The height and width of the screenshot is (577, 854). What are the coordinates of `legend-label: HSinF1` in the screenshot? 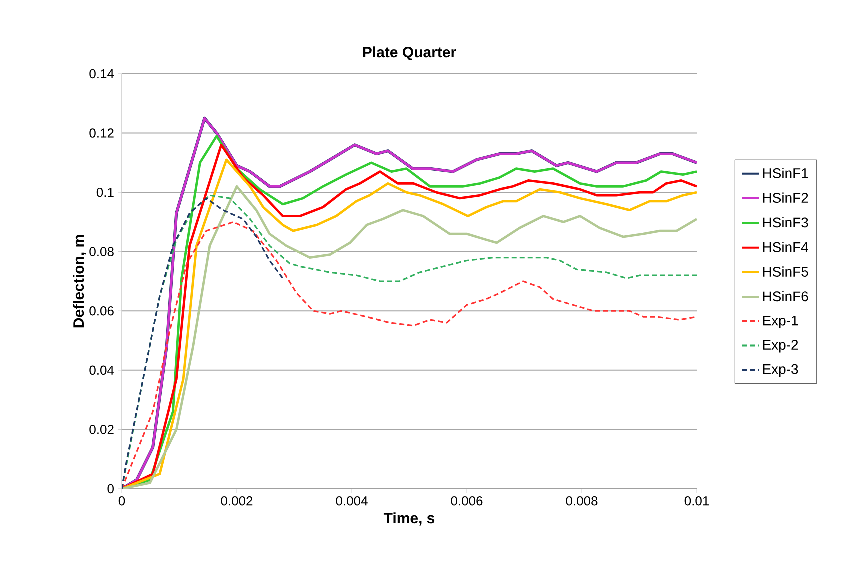 It's located at (785, 173).